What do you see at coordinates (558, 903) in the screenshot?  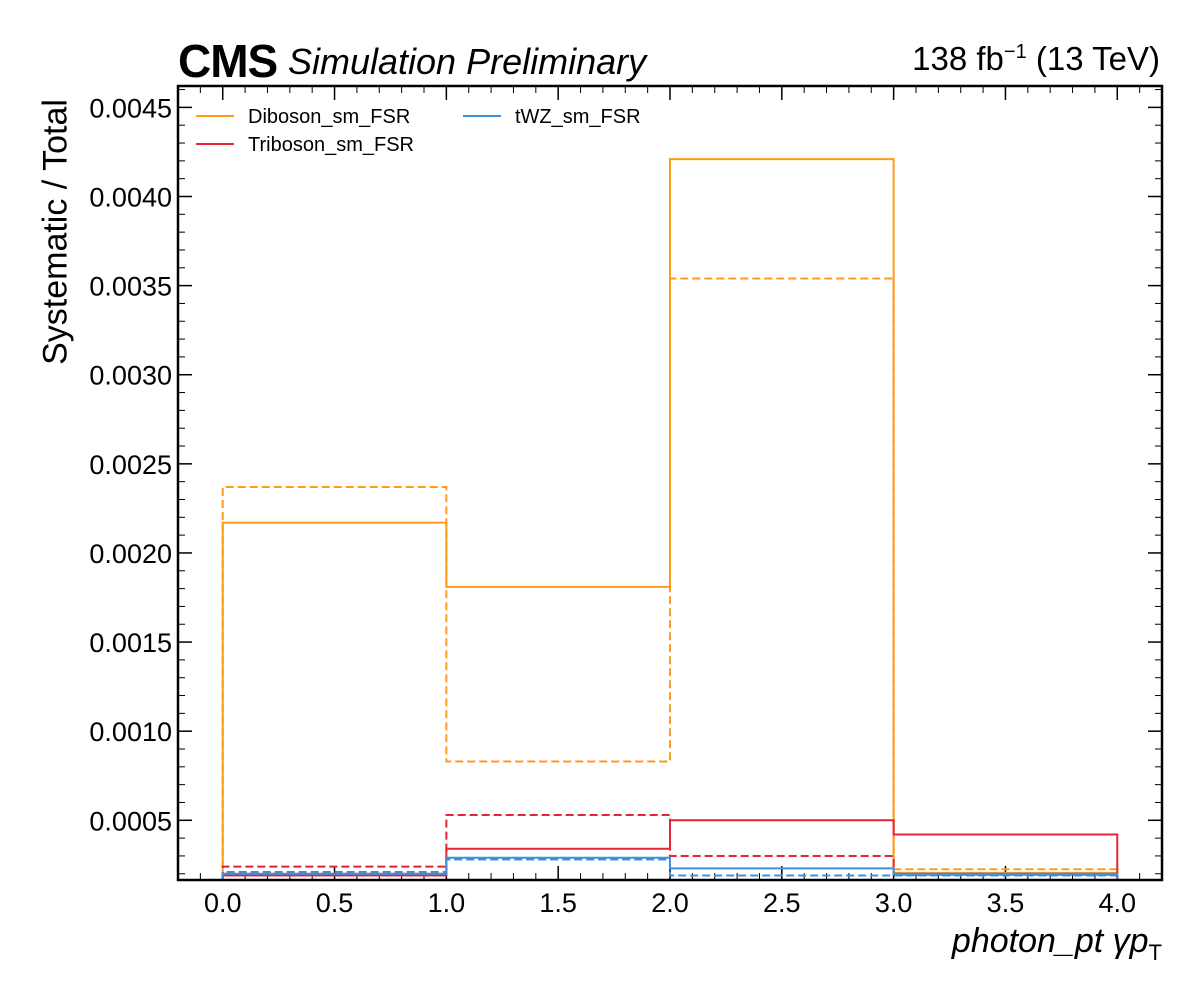 I see `x-tick-label: 1.5` at bounding box center [558, 903].